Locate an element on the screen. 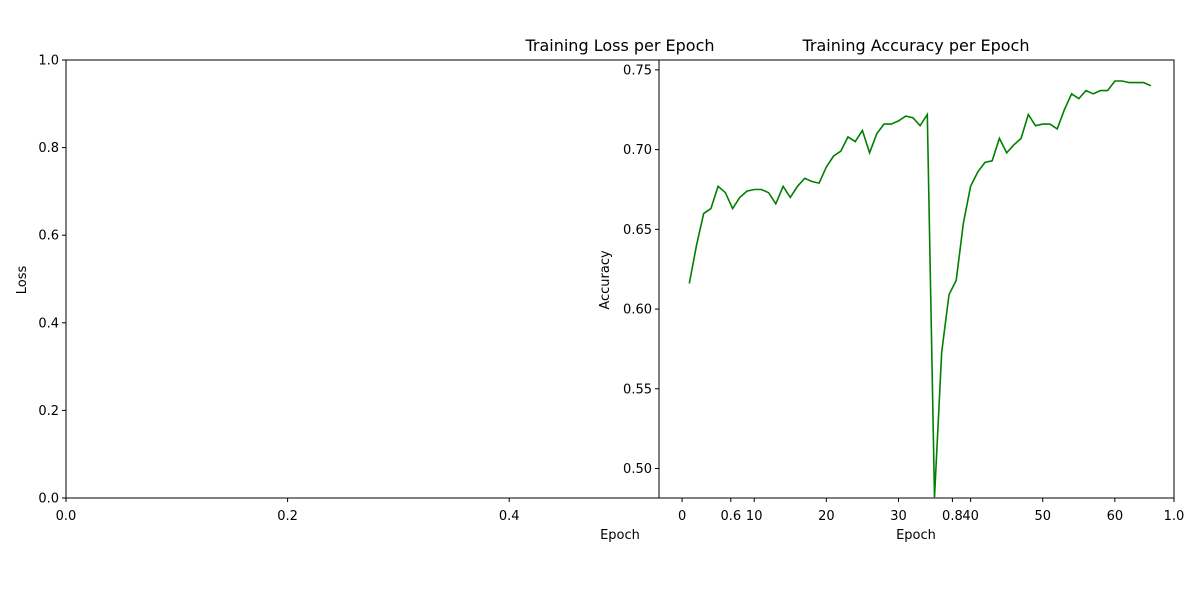 The height and width of the screenshot is (600, 1200). loss-x-tick-label: 0.6 is located at coordinates (730, 516).